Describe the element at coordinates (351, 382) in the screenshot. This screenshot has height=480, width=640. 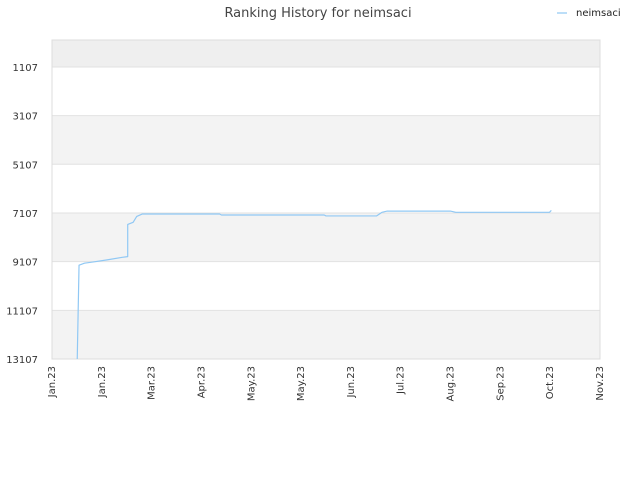
I see `x-tick-label: Jun.23` at that location.